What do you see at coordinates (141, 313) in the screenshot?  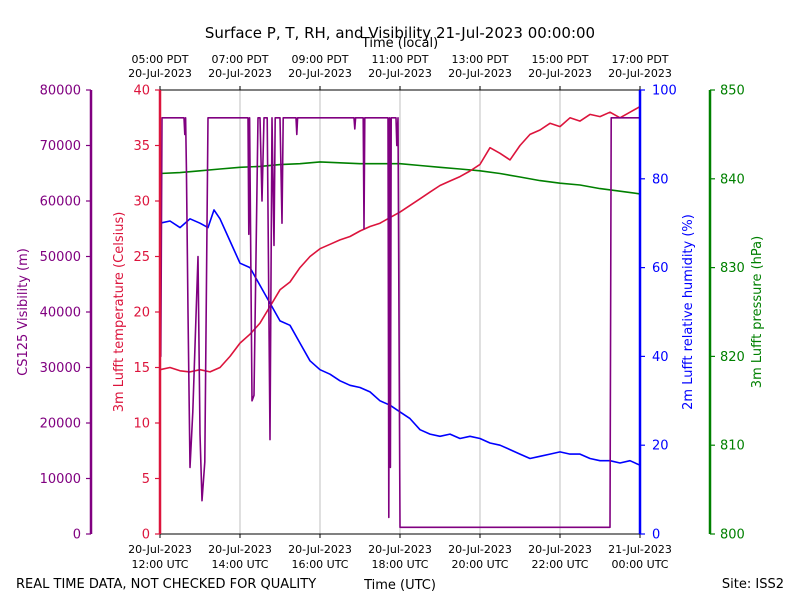 I see `temperature-tick-label: 20` at bounding box center [141, 313].